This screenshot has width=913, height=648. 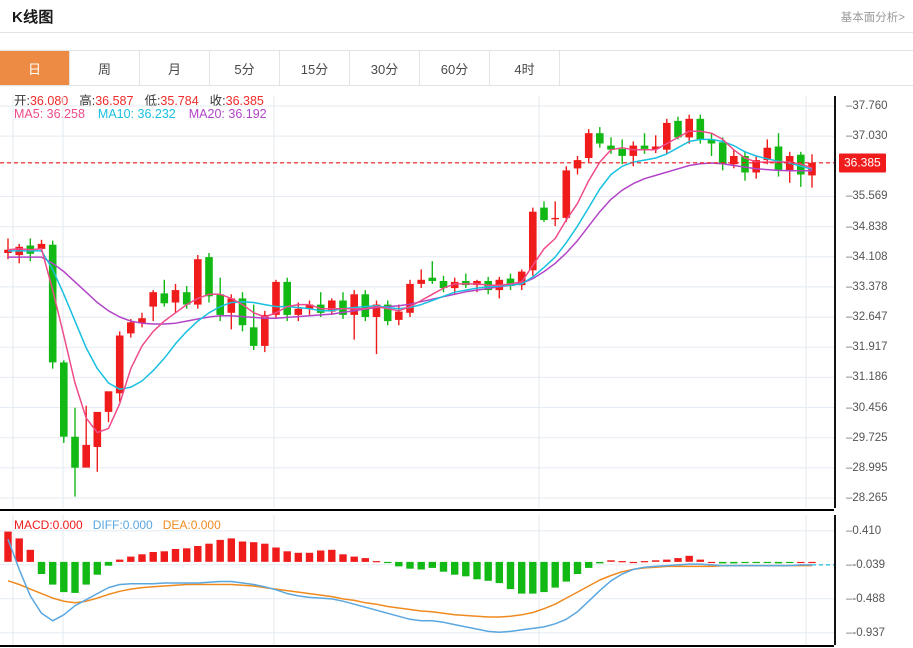 I want to click on price-tick-label: –34.108, so click(x=867, y=256).